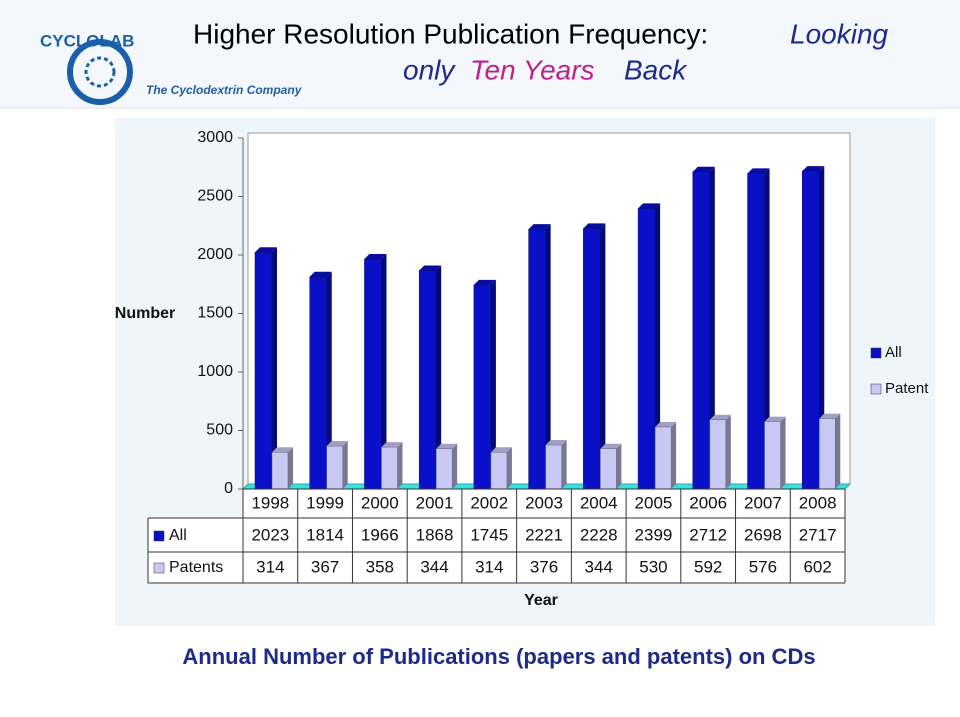  Describe the element at coordinates (818, 502) in the screenshot. I see `x-tick-label: 2008` at that location.